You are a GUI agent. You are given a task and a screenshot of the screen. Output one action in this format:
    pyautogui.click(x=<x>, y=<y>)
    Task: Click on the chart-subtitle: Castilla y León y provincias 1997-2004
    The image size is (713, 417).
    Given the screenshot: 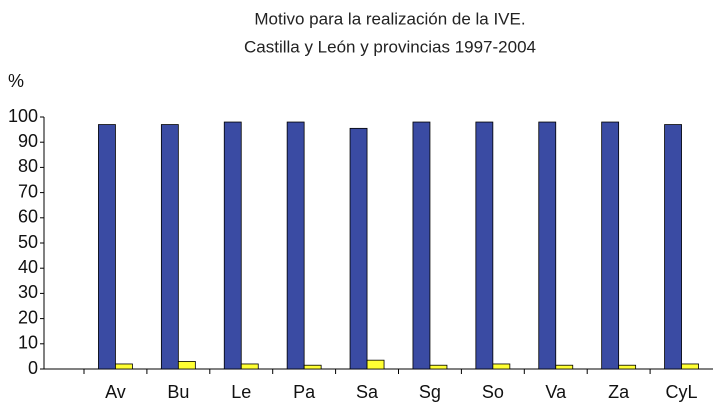 What is the action you would take?
    pyautogui.click(x=390, y=46)
    